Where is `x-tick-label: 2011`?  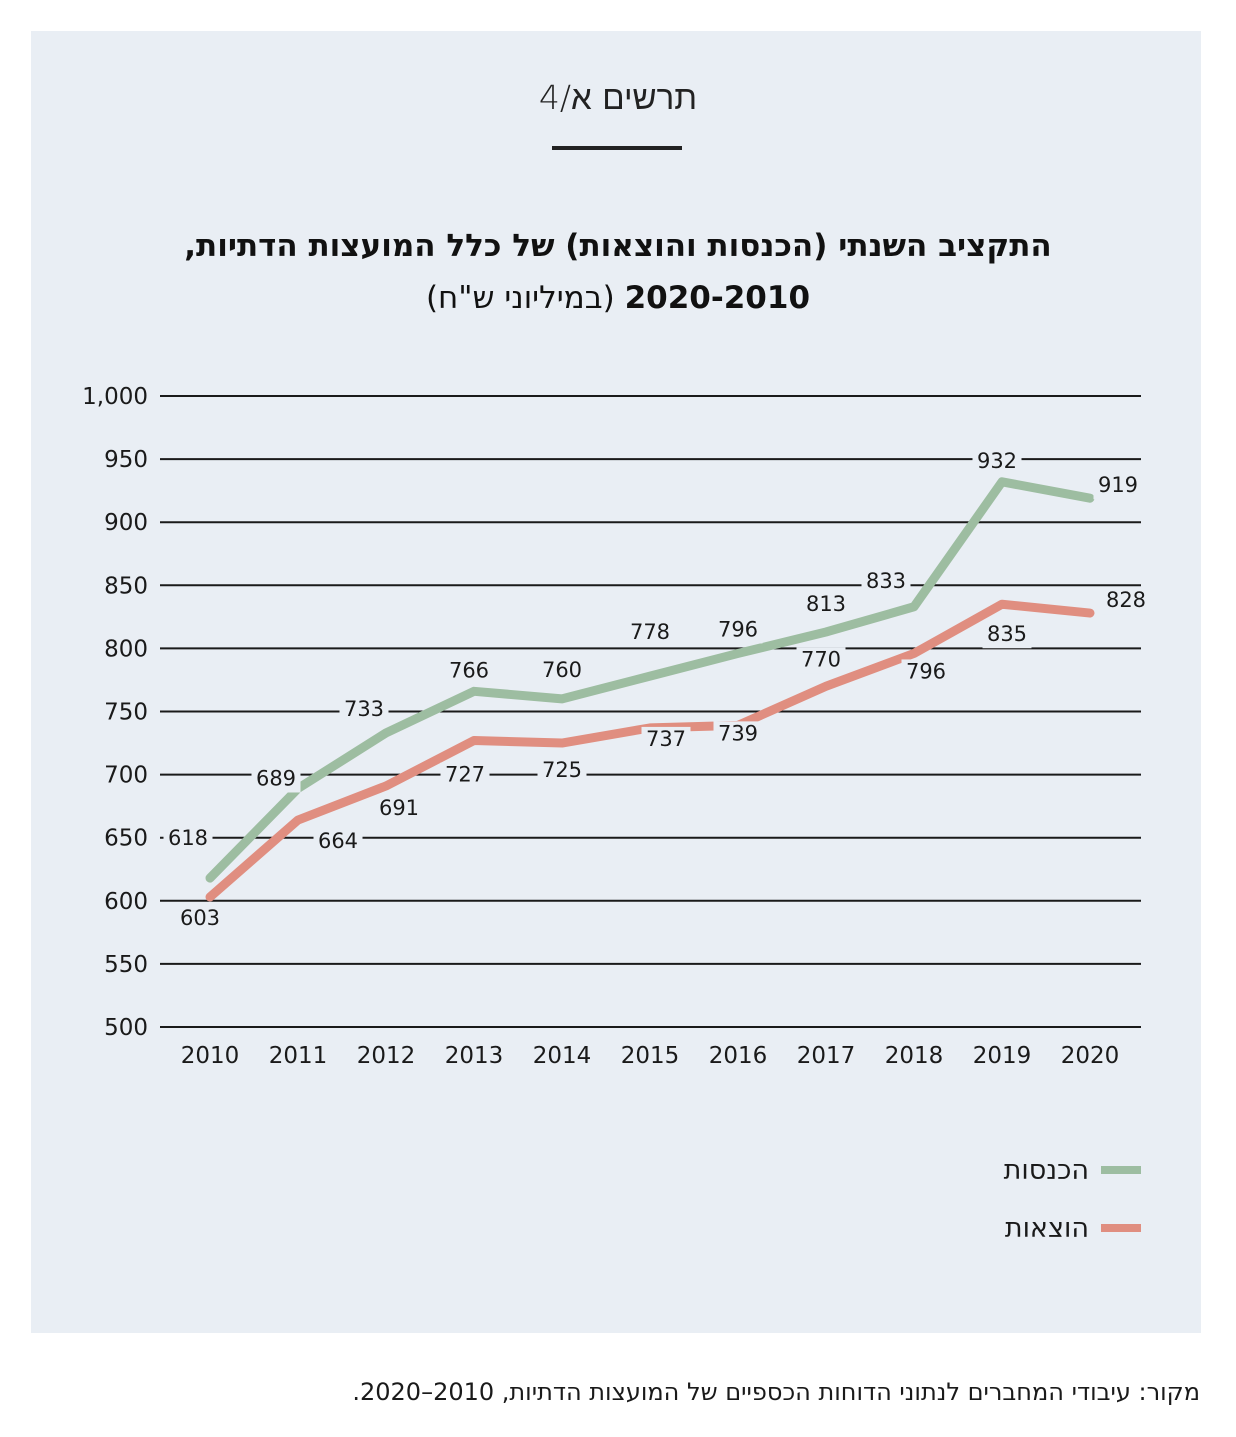 x-tick-label: 2011 is located at coordinates (298, 1056).